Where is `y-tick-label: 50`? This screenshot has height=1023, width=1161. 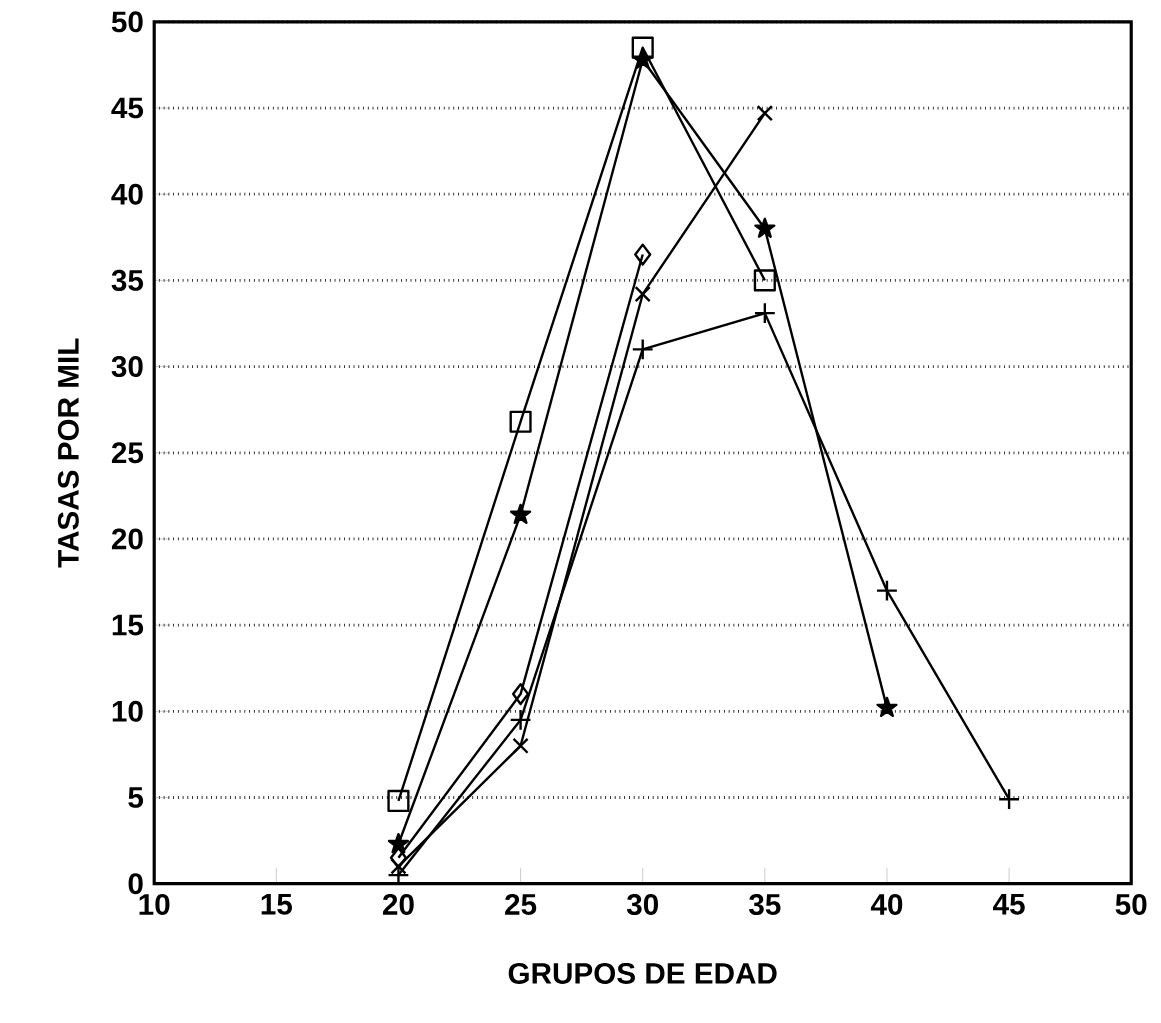 y-tick-label: 50 is located at coordinates (127, 22).